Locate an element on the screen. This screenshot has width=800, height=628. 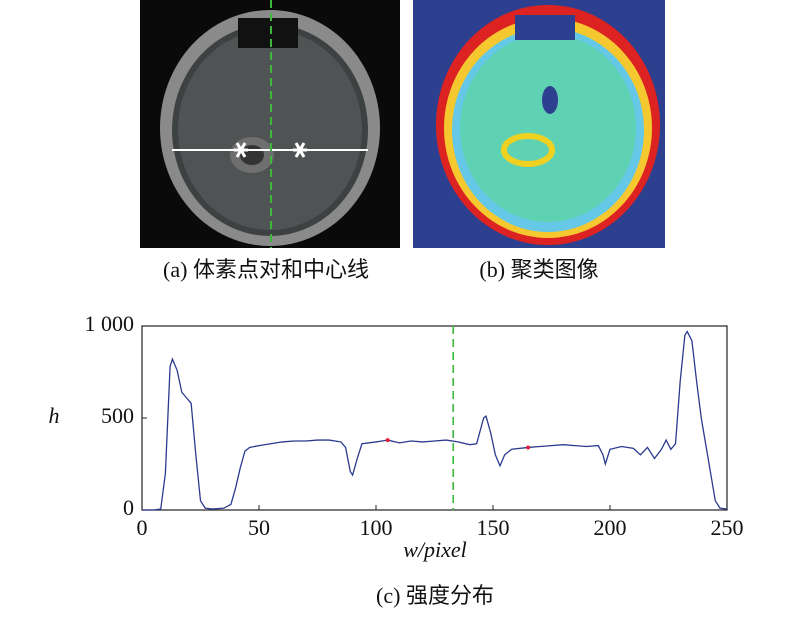
x-tick-label: 250 is located at coordinates (727, 527).